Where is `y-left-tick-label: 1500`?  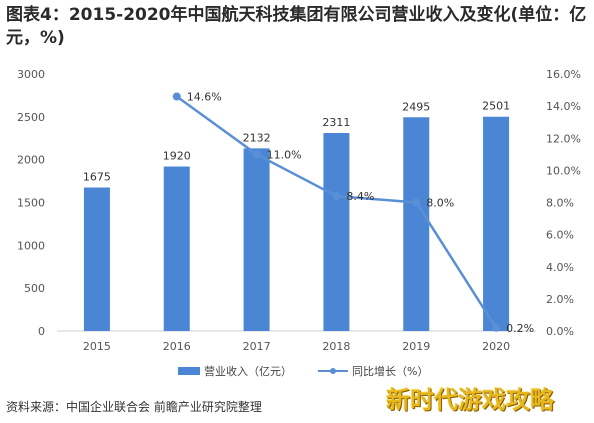 y-left-tick-label: 1500 is located at coordinates (31, 203).